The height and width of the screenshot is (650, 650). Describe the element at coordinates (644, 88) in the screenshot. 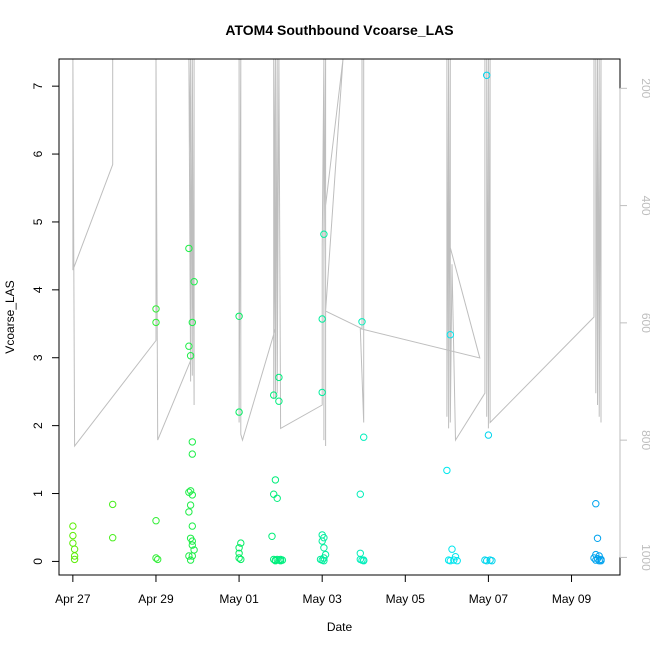

I see `secondary-y-tick-label: 200` at that location.